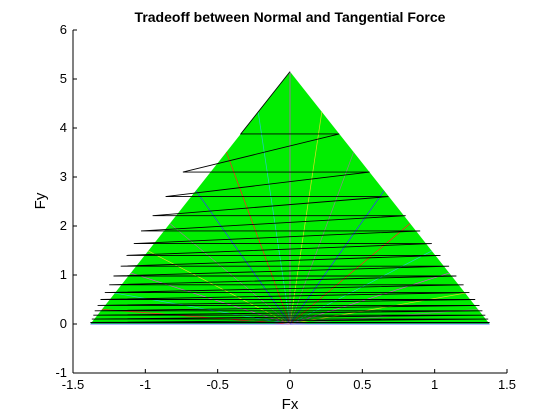 This screenshot has height=420, width=560. What do you see at coordinates (61, 372) in the screenshot?
I see `y-tick-label: -1` at bounding box center [61, 372].